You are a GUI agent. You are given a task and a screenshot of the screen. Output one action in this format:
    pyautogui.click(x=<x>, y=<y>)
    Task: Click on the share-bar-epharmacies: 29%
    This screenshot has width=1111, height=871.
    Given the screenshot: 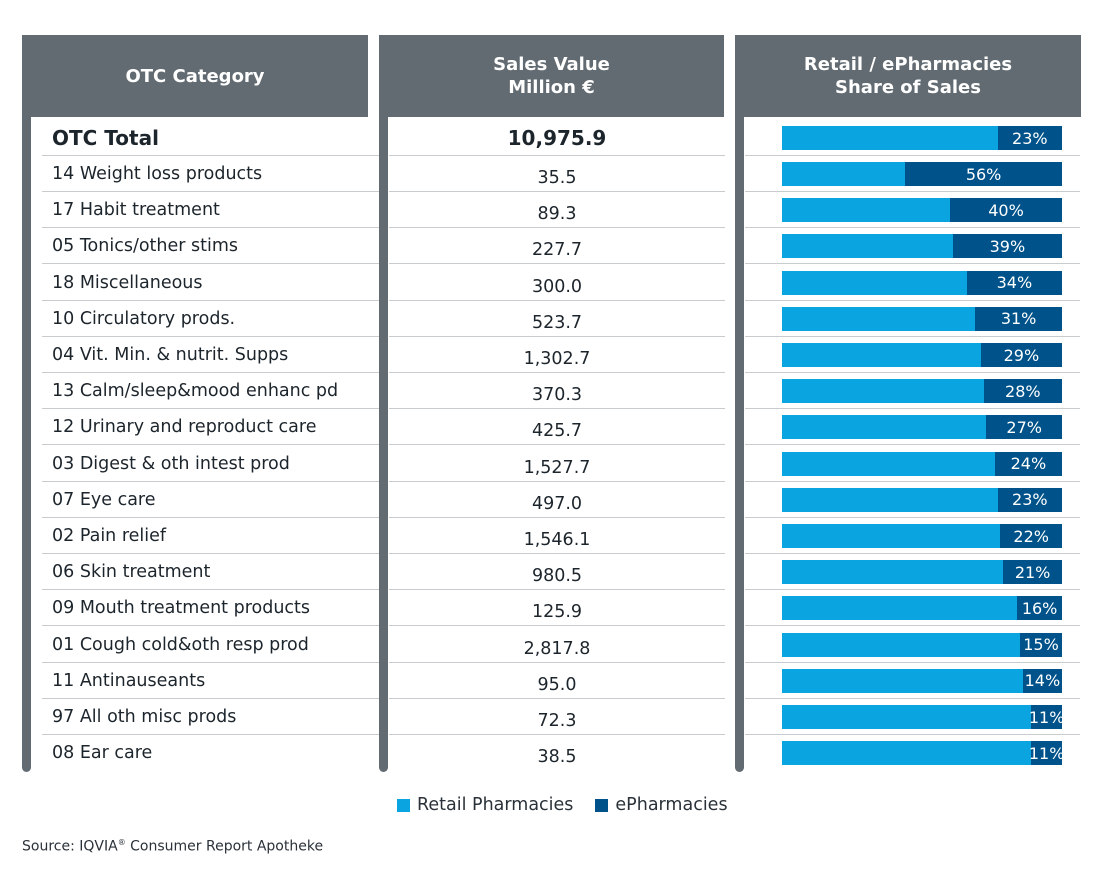 What is the action you would take?
    pyautogui.click(x=1021, y=355)
    